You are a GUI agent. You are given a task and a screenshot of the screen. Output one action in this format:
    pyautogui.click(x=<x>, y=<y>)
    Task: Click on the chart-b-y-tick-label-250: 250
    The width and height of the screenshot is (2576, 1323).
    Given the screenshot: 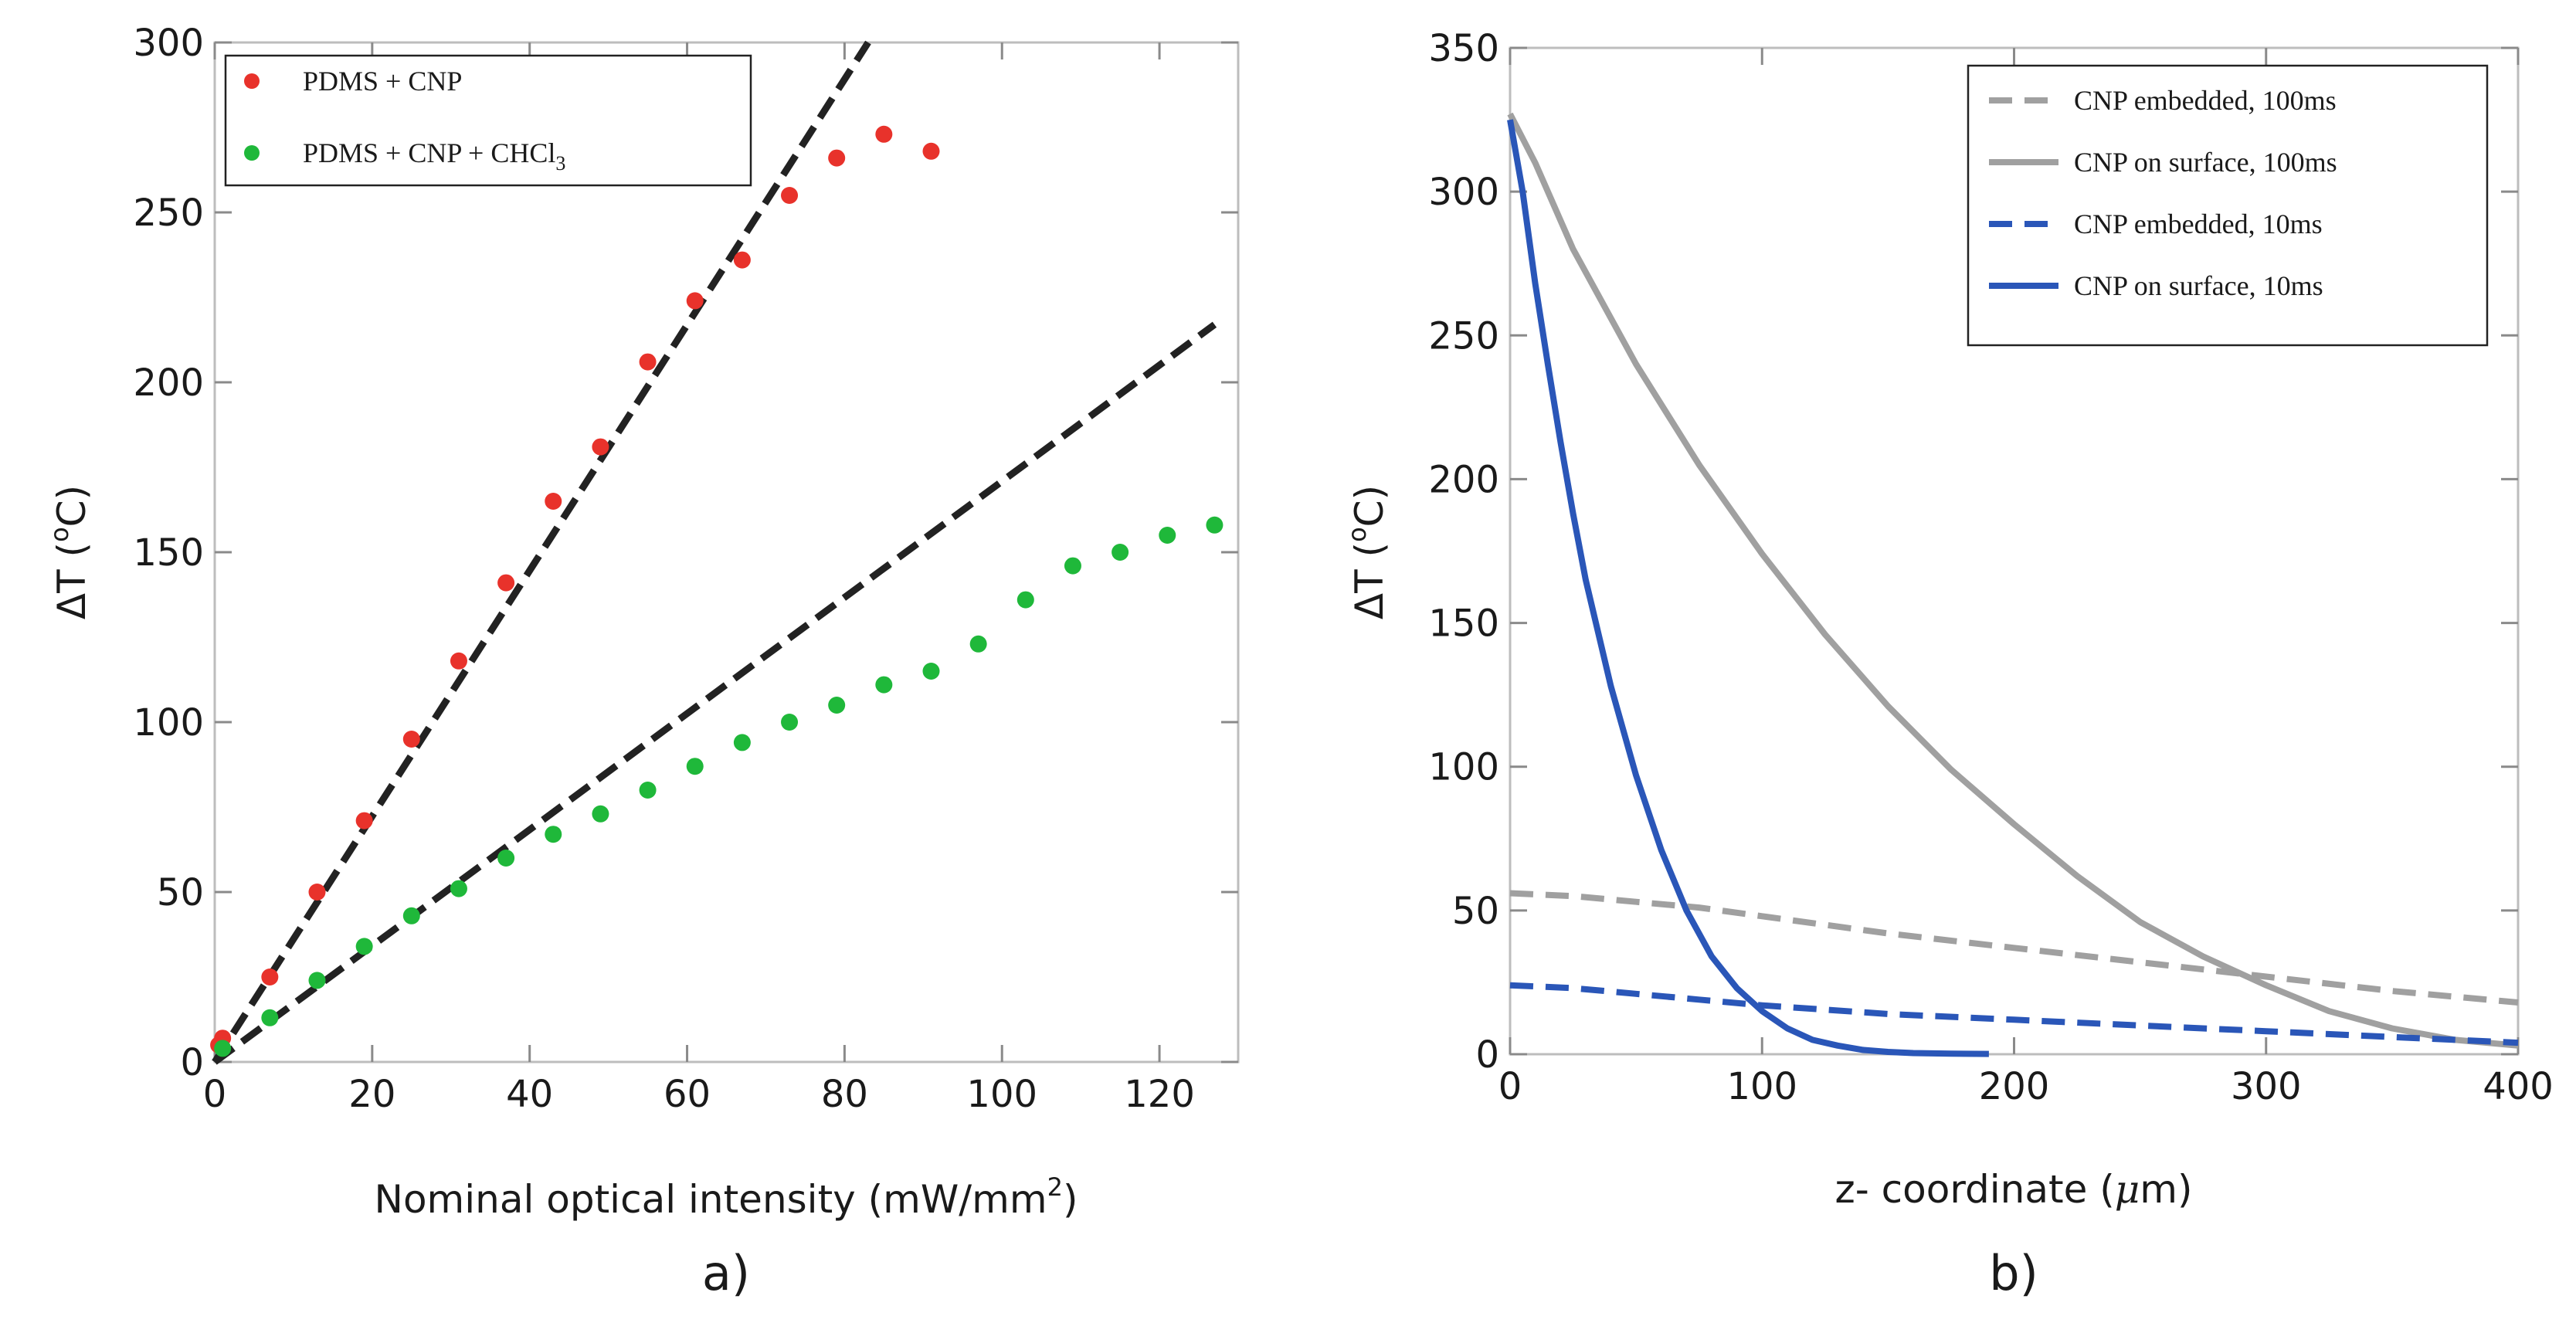 What is the action you would take?
    pyautogui.click(x=1463, y=336)
    